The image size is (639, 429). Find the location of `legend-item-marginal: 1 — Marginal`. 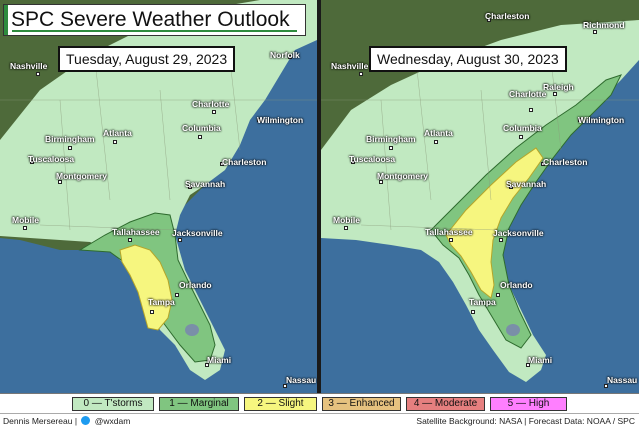

legend-item-marginal: 1 — Marginal is located at coordinates (199, 404).